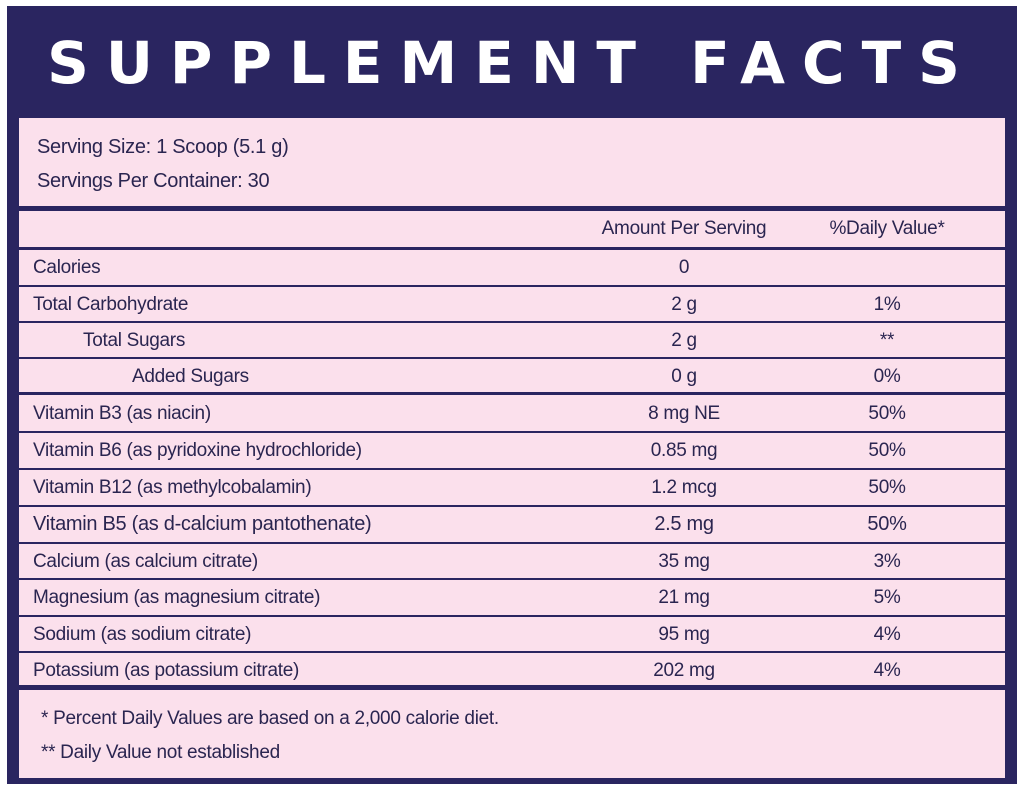  Describe the element at coordinates (684, 597) in the screenshot. I see `nutrient-amount: 21 mg` at that location.